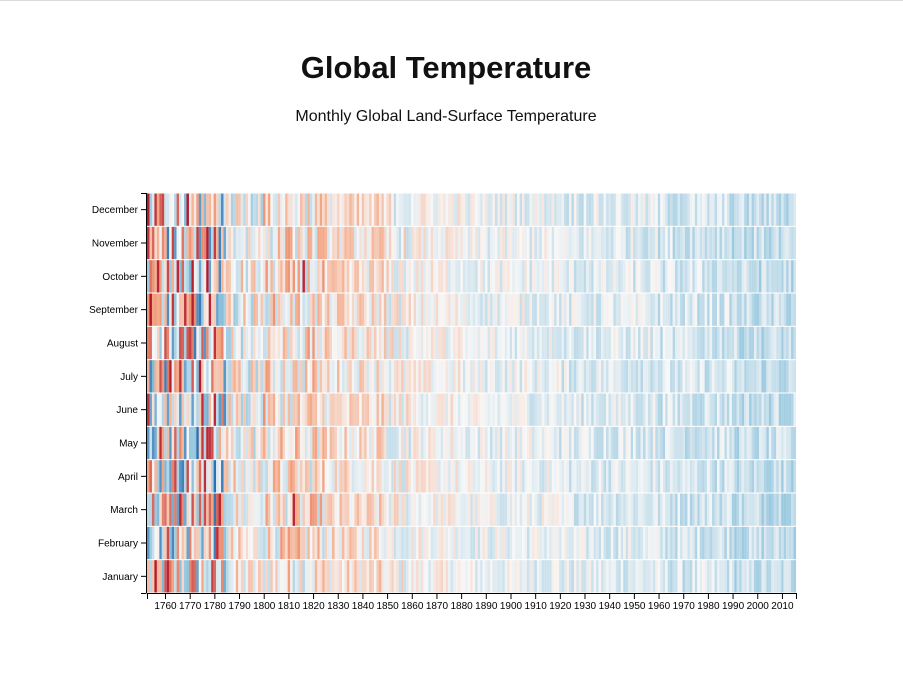  Describe the element at coordinates (462, 606) in the screenshot. I see `x-tick-label-1880: 1880` at that location.